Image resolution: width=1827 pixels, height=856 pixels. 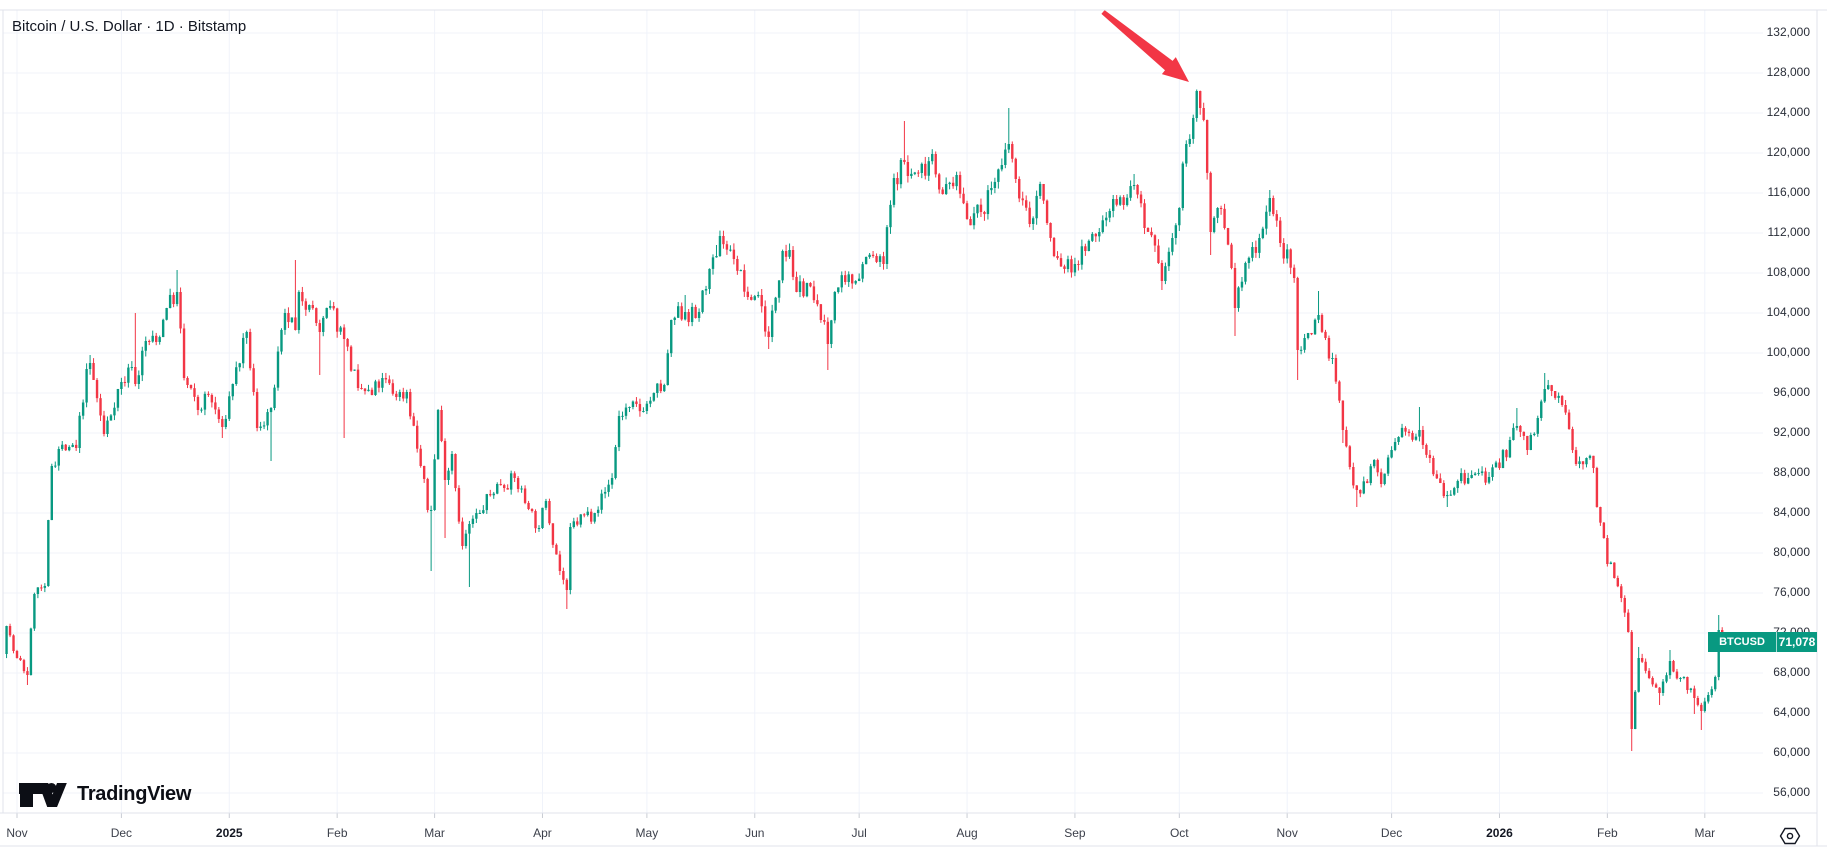 I want to click on month-tick-label: 2025, so click(x=229, y=833).